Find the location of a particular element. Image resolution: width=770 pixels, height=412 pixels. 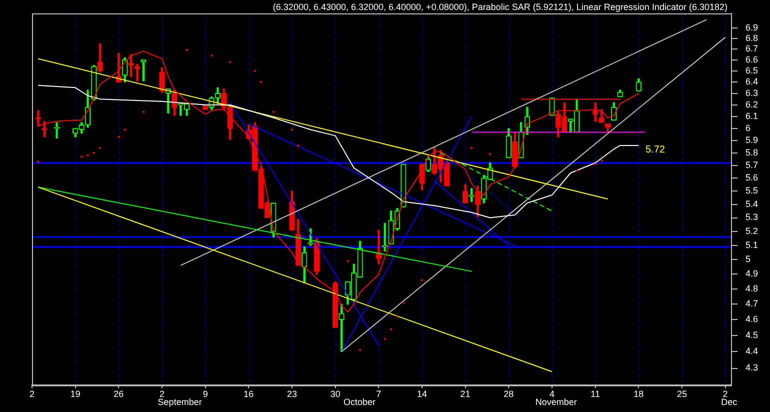

y-tick-label: 4.4 is located at coordinates (751, 351).